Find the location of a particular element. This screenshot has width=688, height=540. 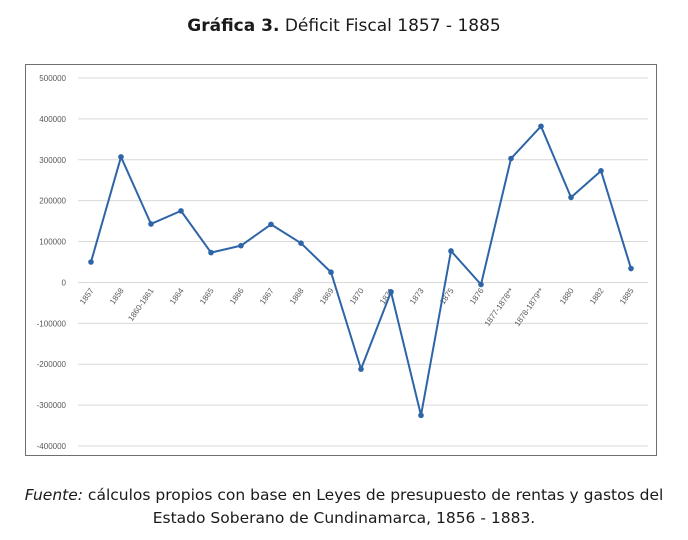

y-tick-label: 400000 is located at coordinates (52, 119).